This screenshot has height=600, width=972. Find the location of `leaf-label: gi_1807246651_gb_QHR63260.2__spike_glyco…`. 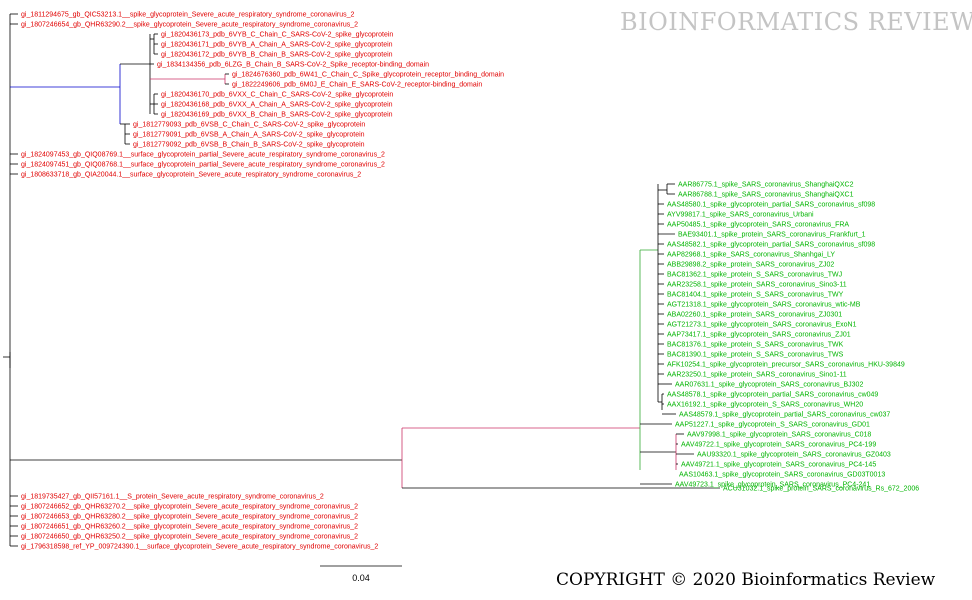

leaf-label: gi_1807246651_gb_QHR63260.2__spike_glyco… is located at coordinates (189, 527).